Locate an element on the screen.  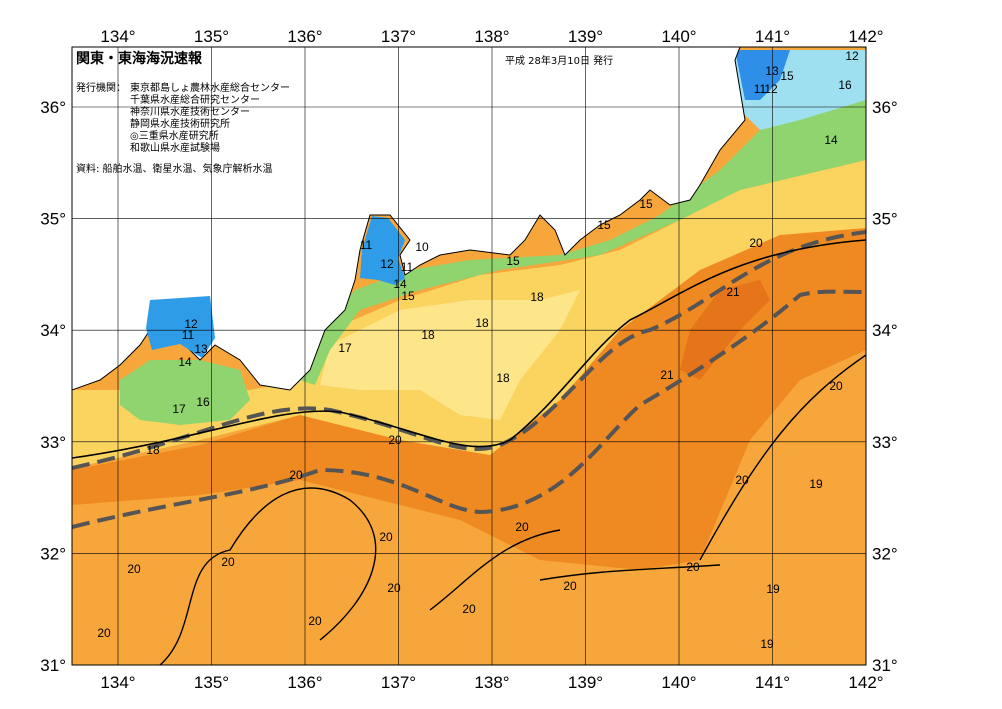
issuer: 神奈川県水産技術センター is located at coordinates (190, 111).